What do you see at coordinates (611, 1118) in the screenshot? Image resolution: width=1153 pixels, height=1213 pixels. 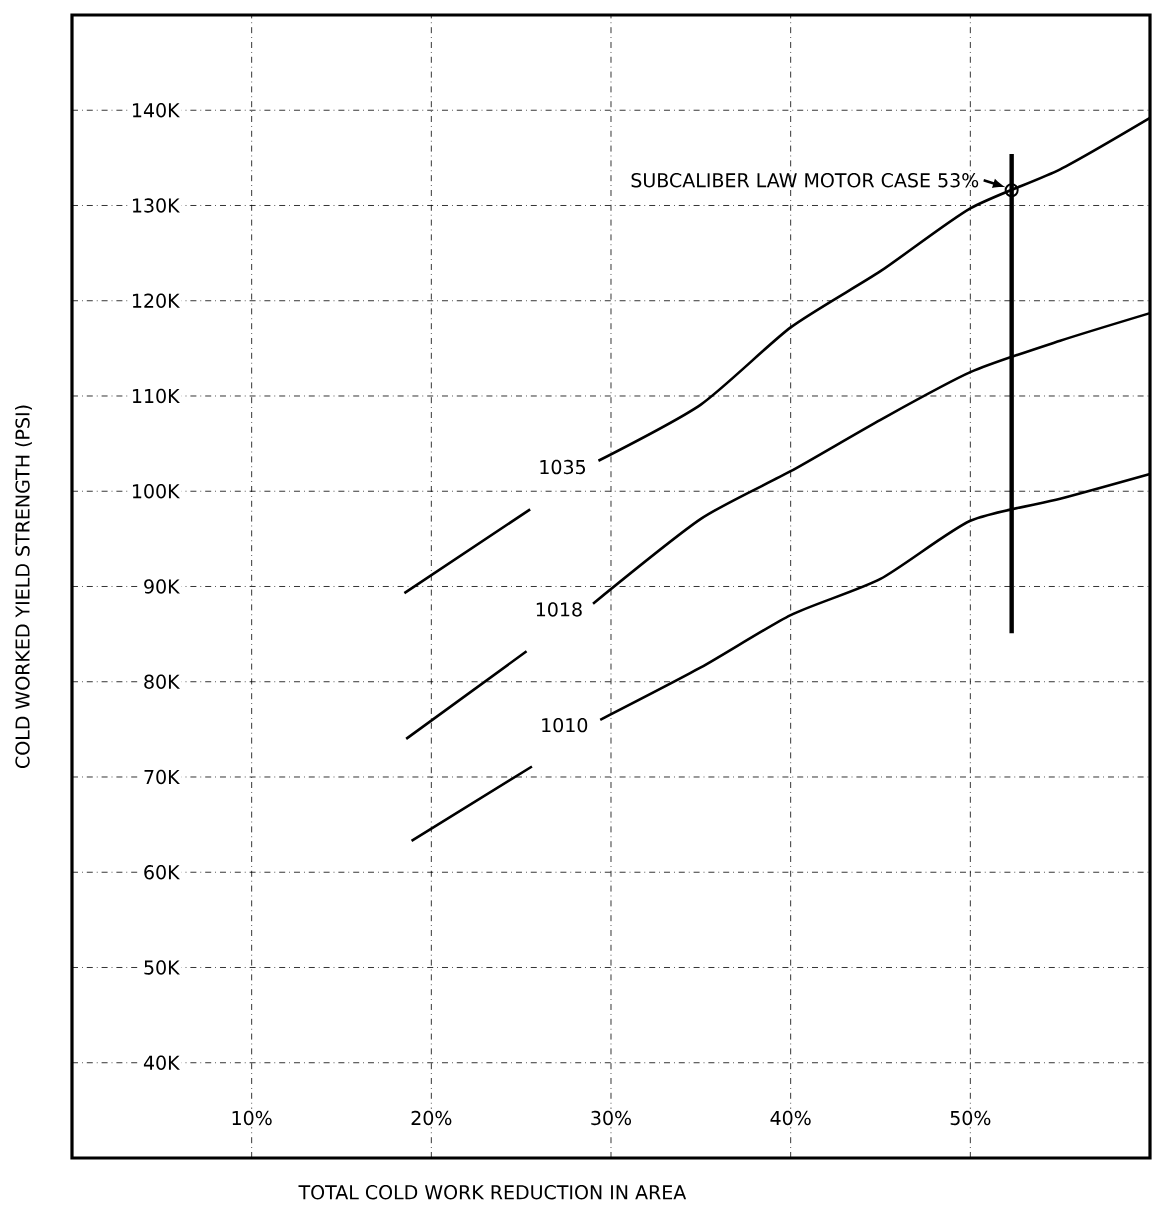 I see `x-tick-label: 30%` at bounding box center [611, 1118].